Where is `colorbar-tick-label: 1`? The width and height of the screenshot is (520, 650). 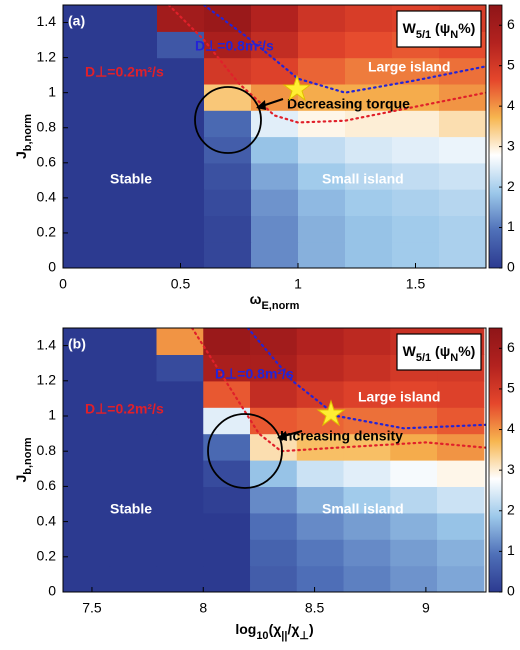 colorbar-tick-label: 1 is located at coordinates (511, 550).